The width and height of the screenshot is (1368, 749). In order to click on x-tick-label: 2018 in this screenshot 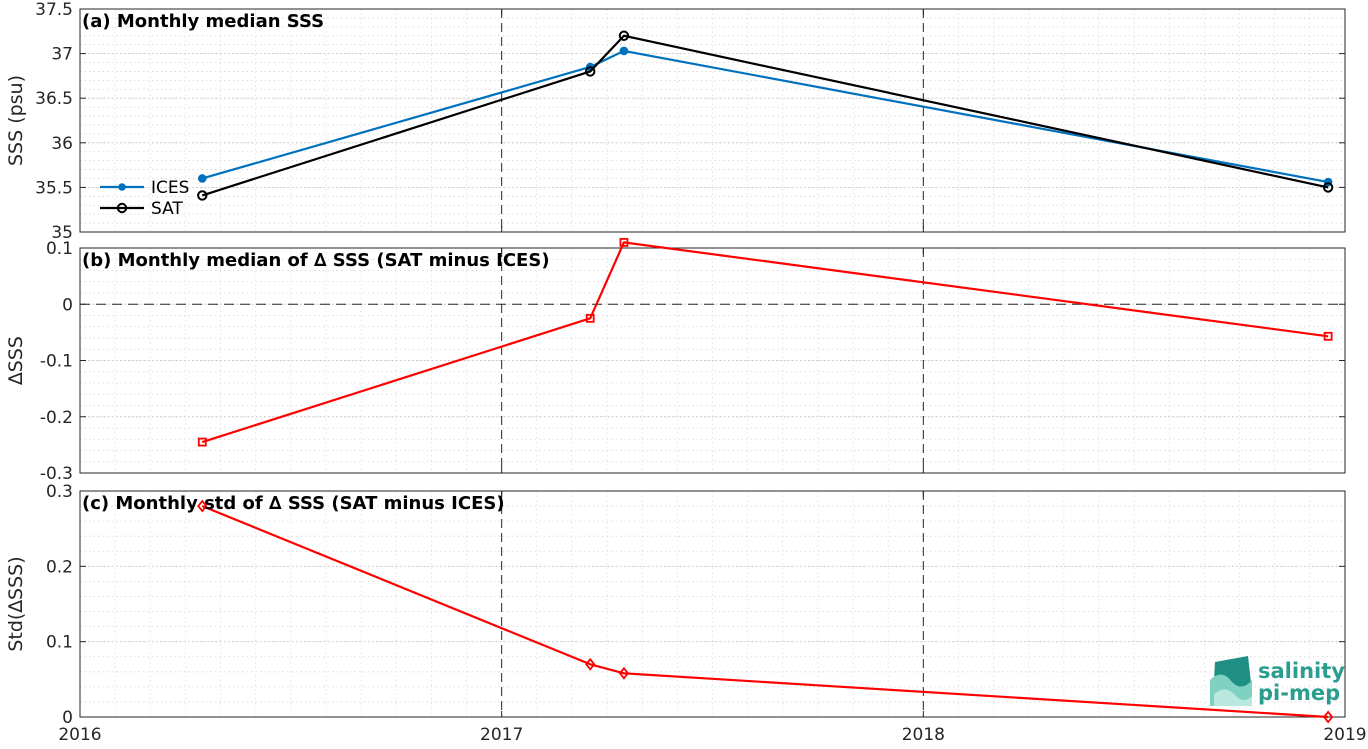, I will do `click(923, 735)`.